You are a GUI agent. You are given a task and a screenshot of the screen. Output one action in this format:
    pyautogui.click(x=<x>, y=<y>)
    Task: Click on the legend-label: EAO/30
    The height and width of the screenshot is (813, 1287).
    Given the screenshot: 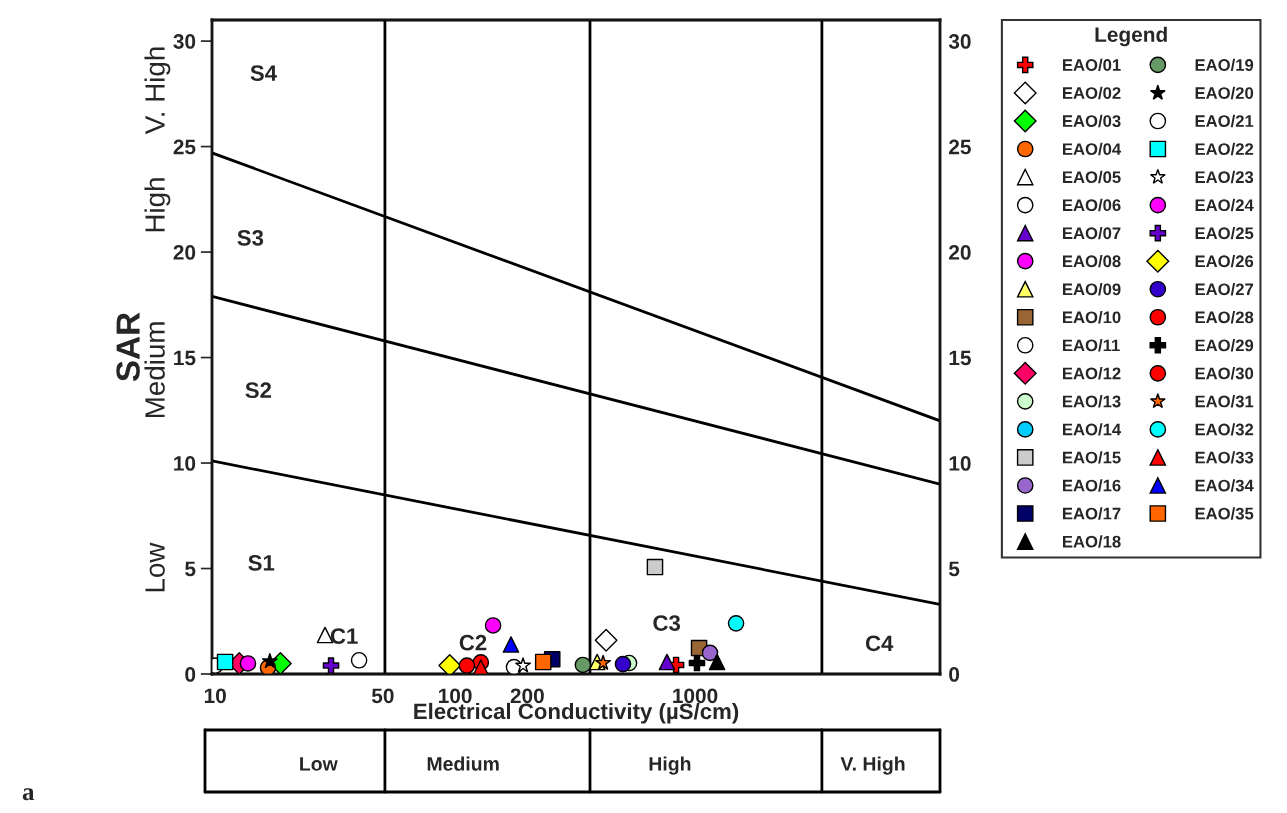 What is the action you would take?
    pyautogui.click(x=1224, y=373)
    